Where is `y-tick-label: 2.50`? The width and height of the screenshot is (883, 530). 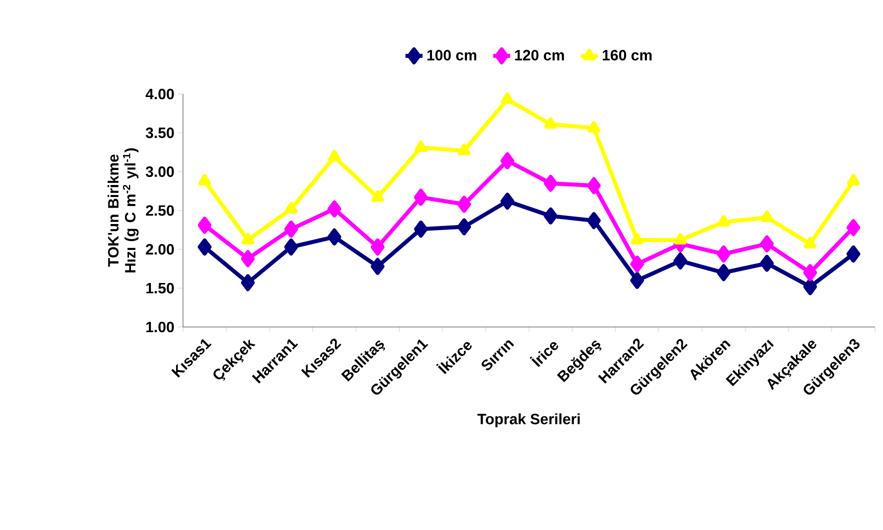
y-tick-label: 2.50 is located at coordinates (160, 210).